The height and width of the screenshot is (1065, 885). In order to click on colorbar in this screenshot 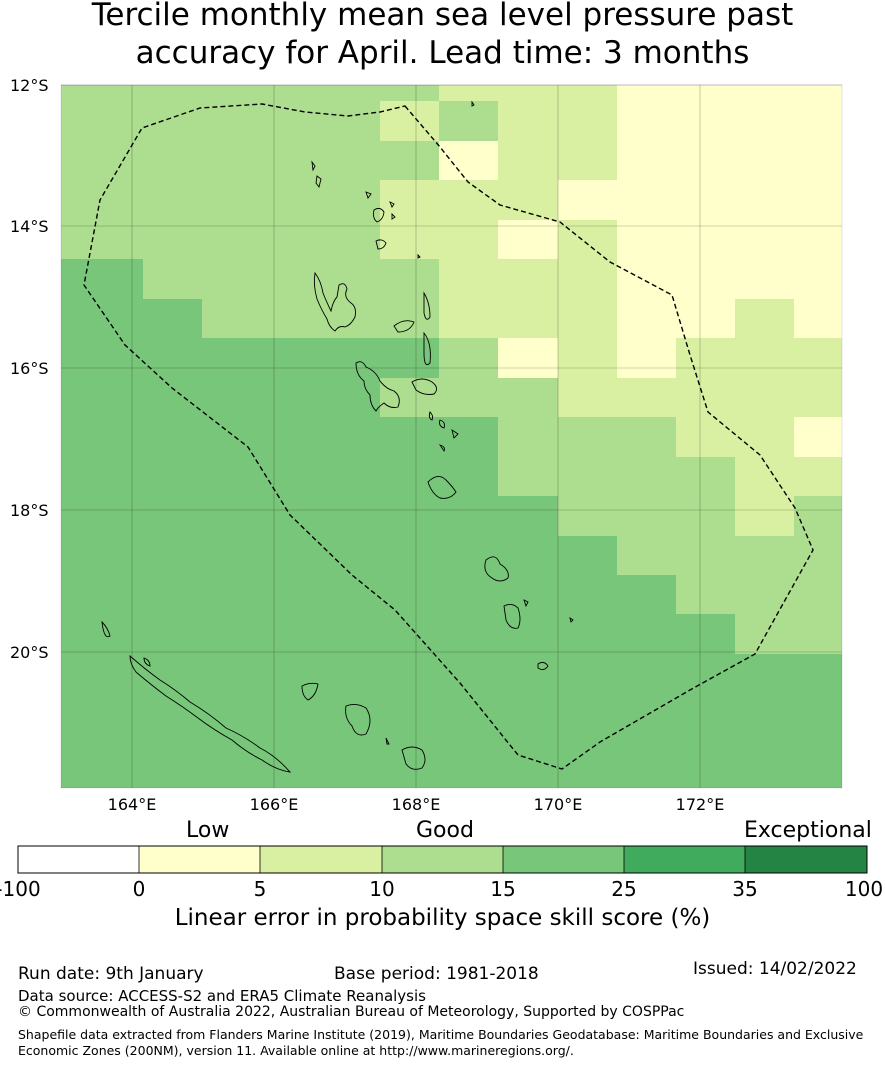, I will do `click(442, 859)`.